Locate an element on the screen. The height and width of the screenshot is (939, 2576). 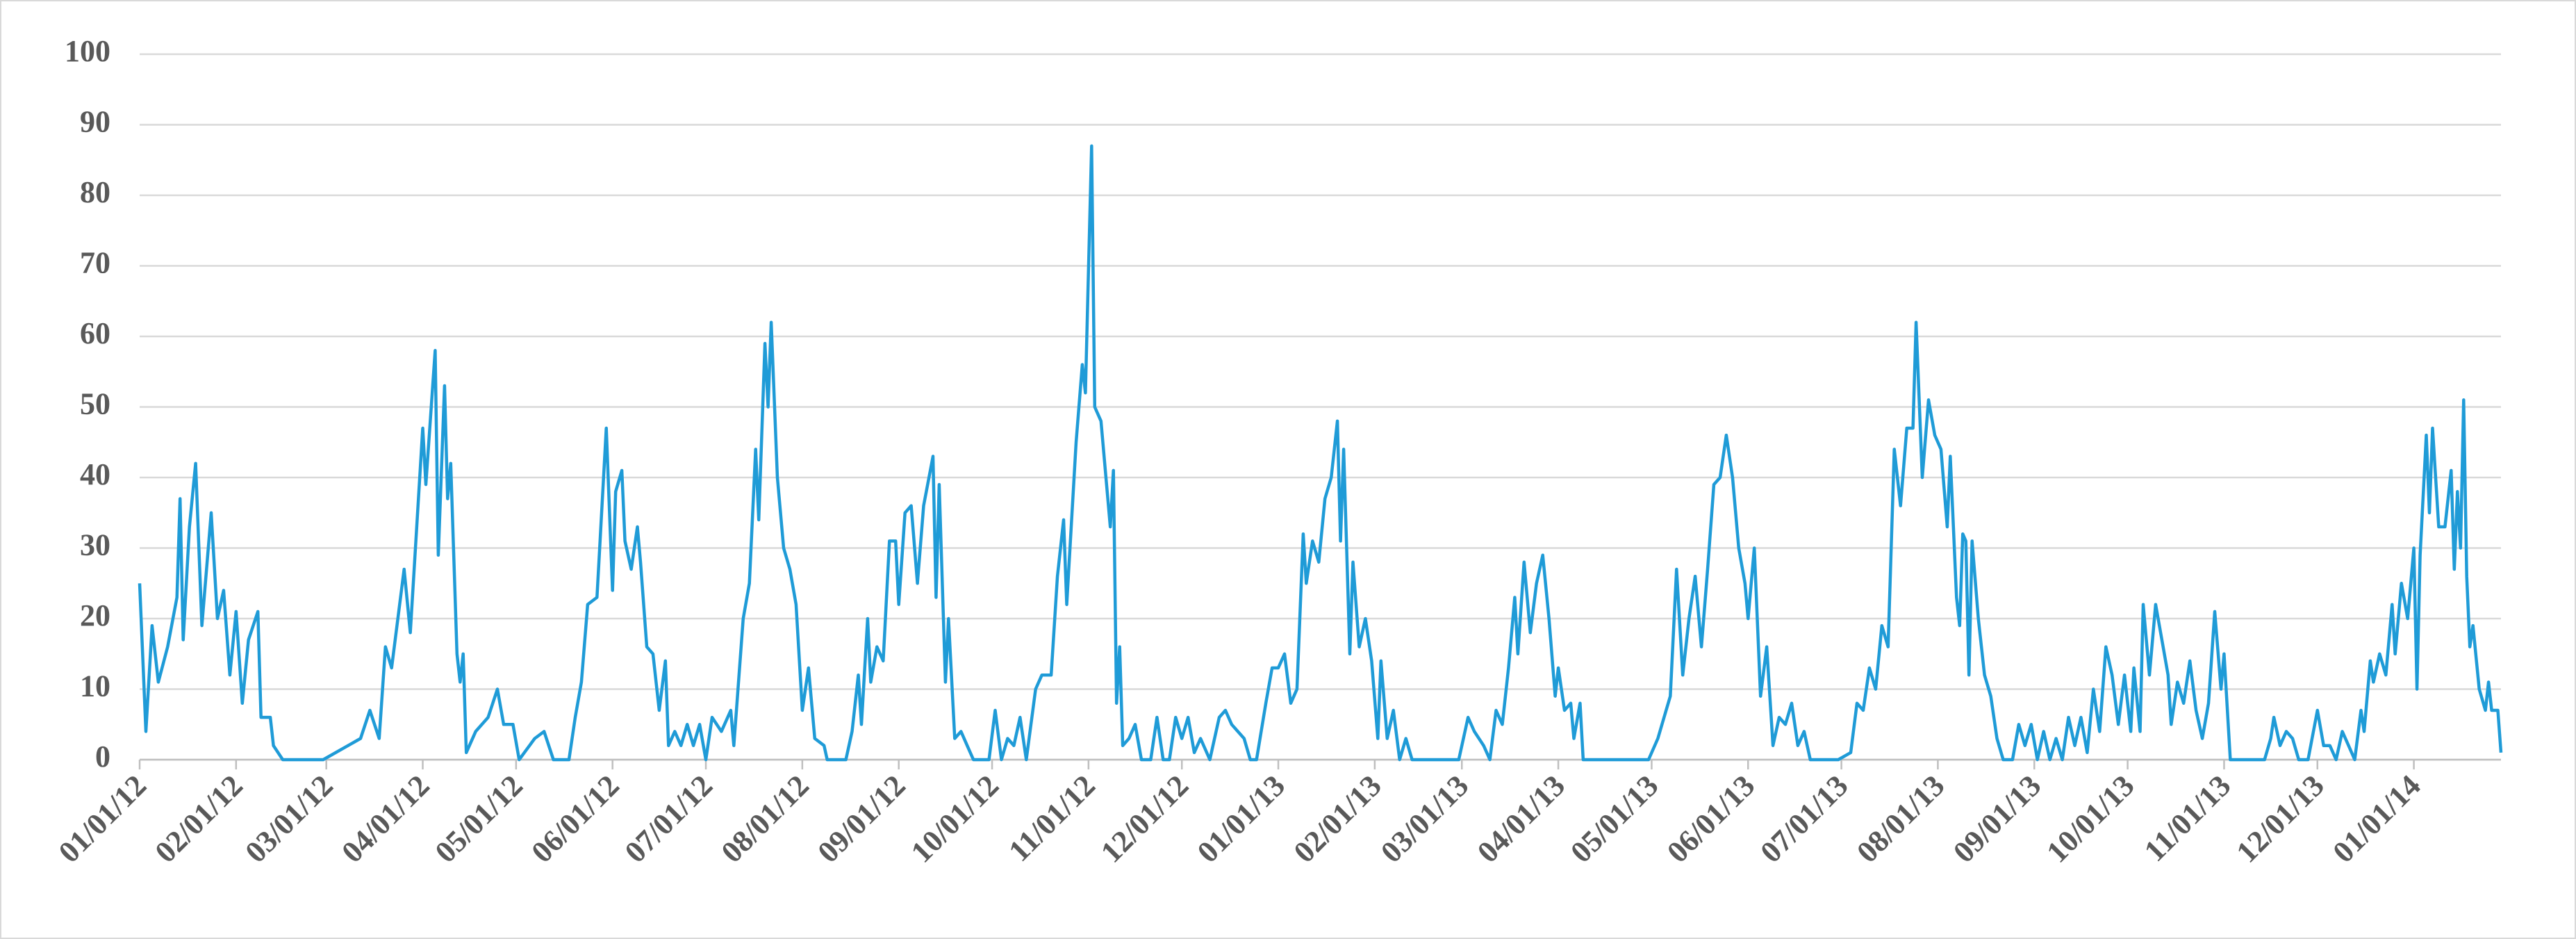
y-tick-label: 0 is located at coordinates (103, 757).